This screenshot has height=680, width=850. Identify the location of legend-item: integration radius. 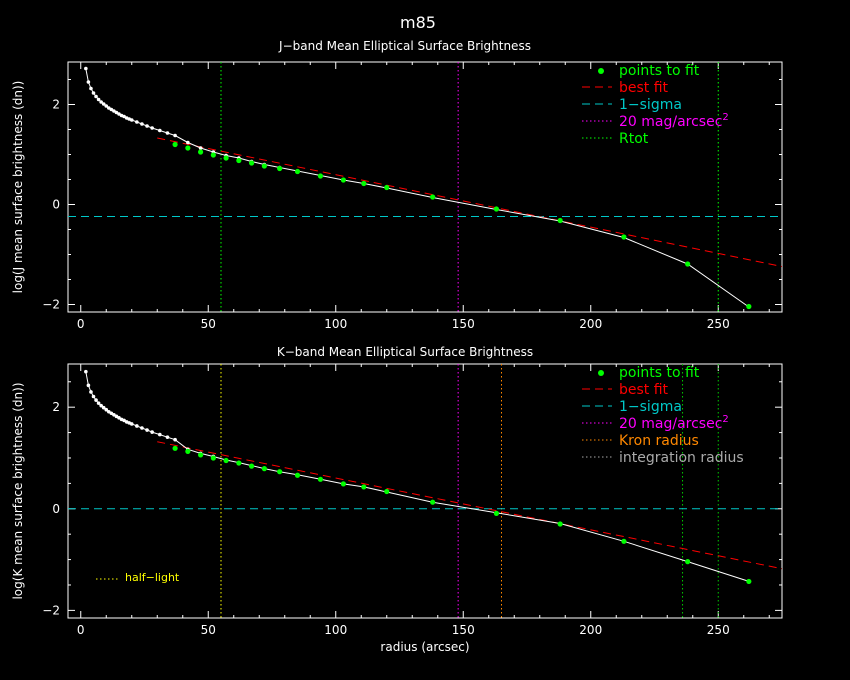
(663, 458).